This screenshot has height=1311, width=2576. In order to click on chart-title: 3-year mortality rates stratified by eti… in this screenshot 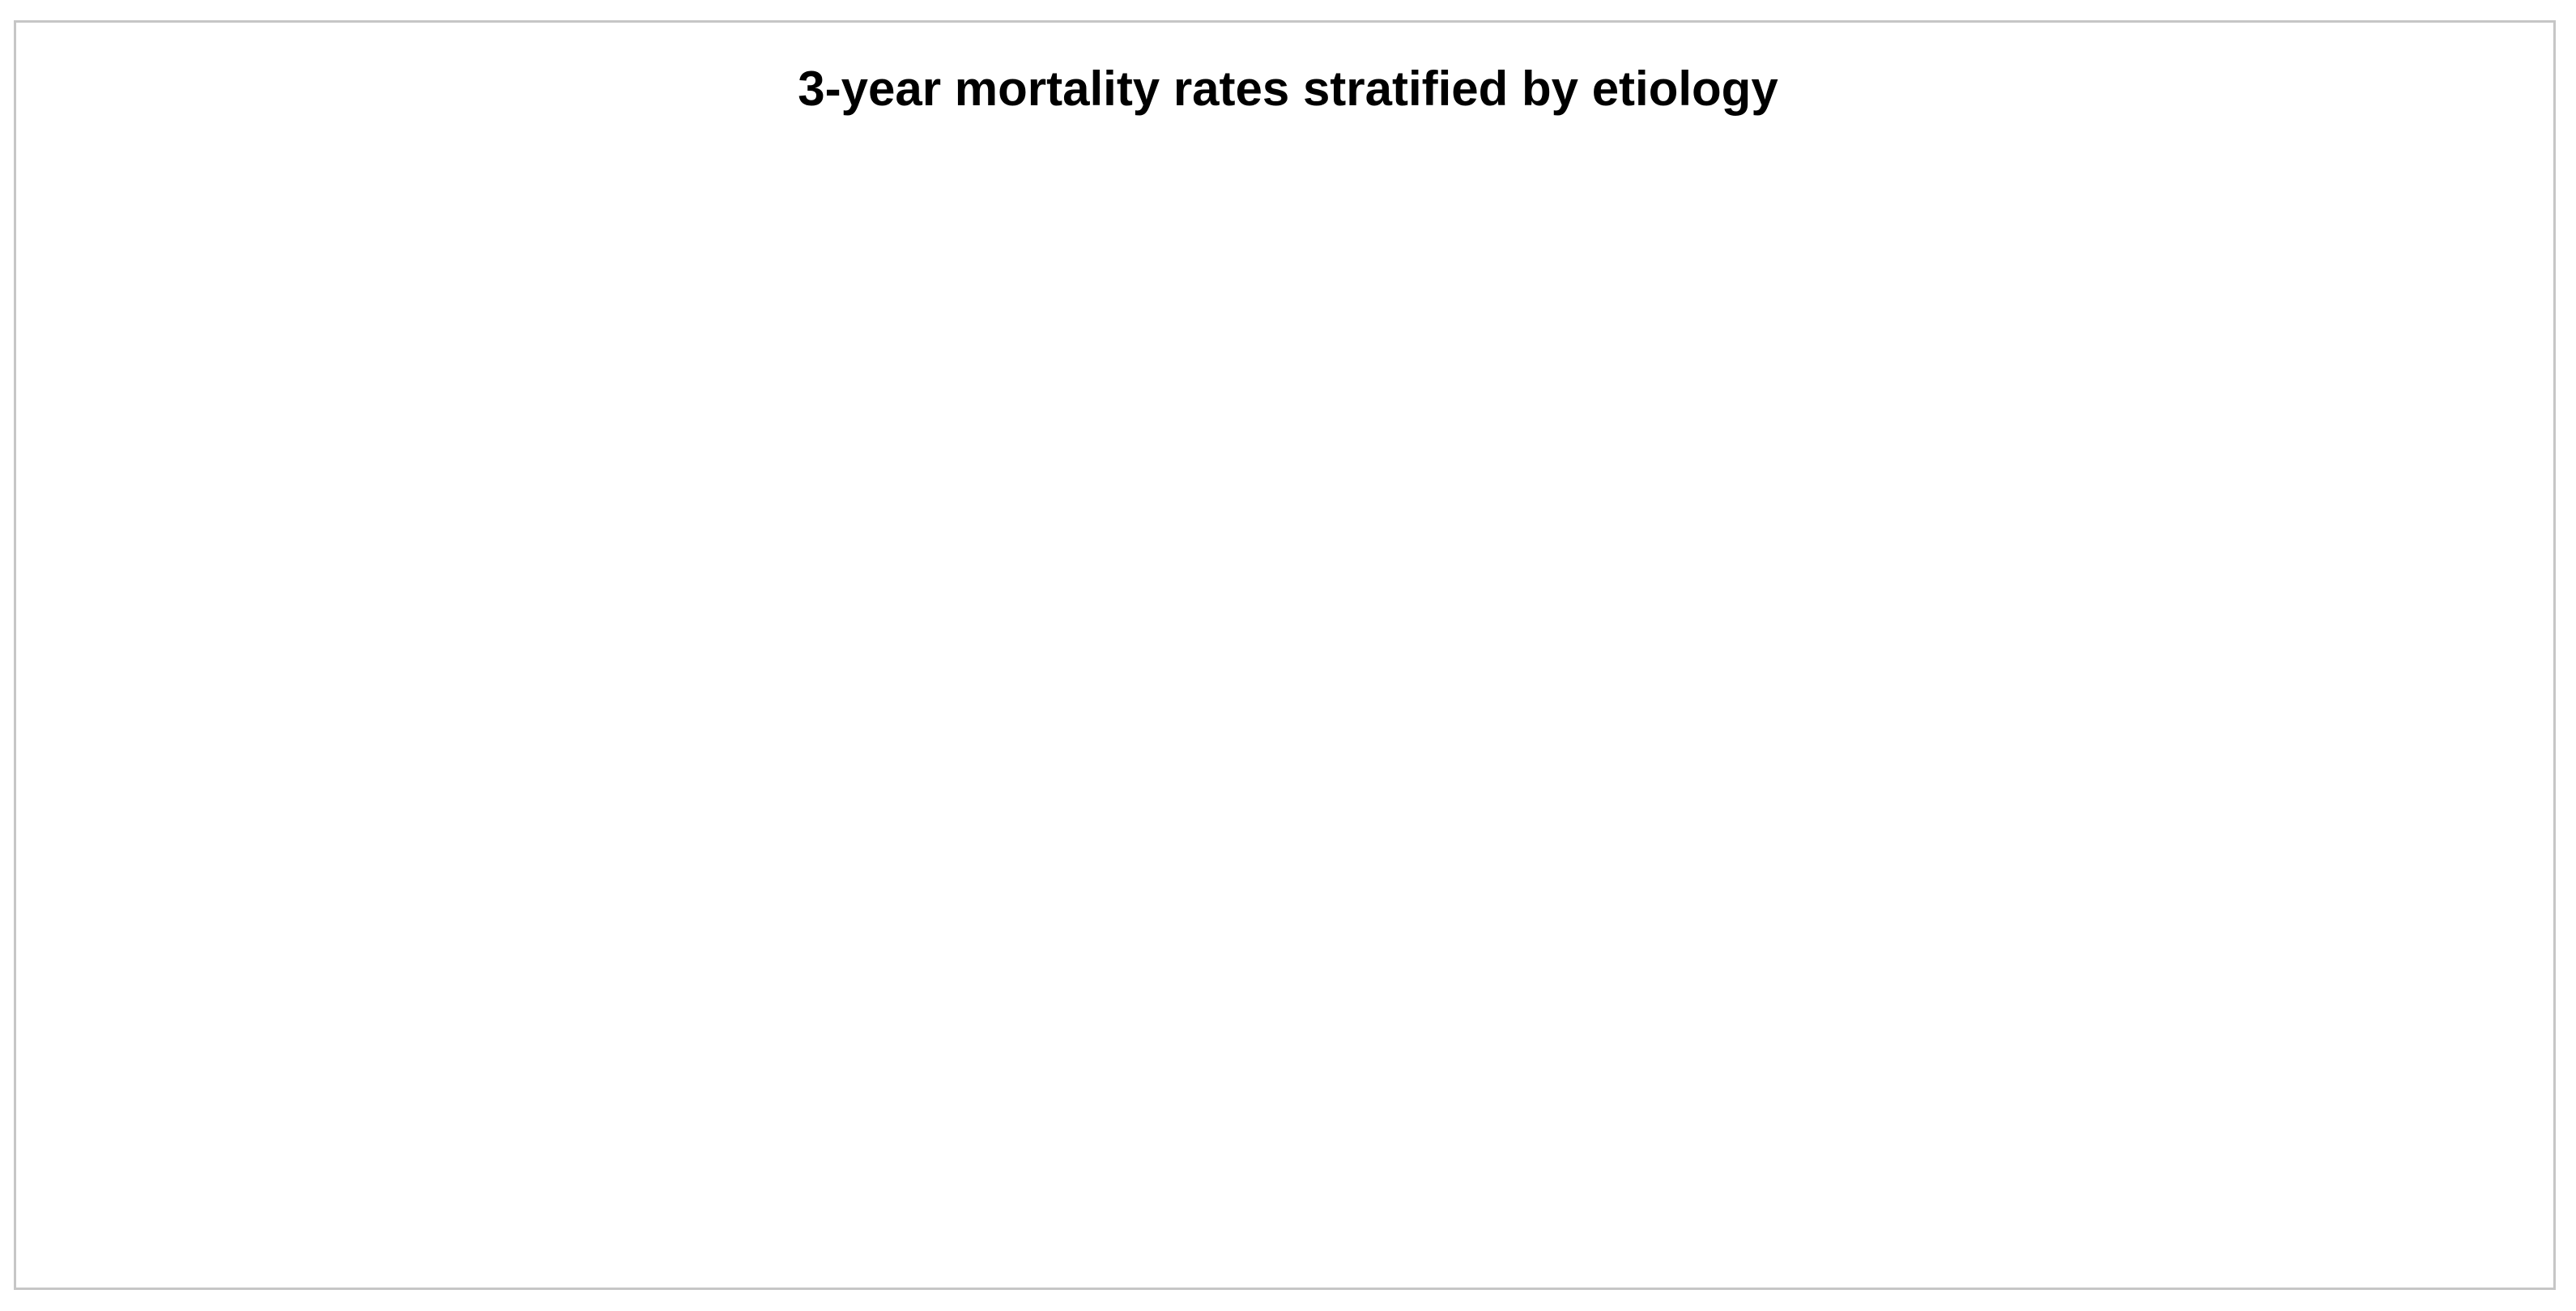, I will do `click(1288, 89)`.